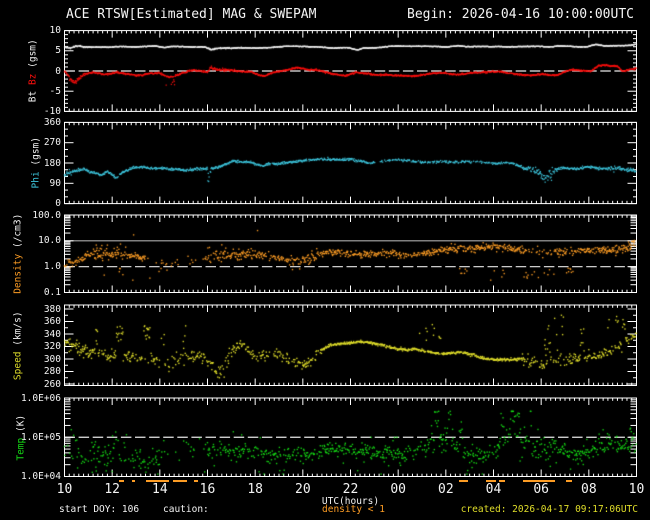  Describe the element at coordinates (20, 428) in the screenshot. I see `panel-ylabel-temp: Temp (K)` at that location.